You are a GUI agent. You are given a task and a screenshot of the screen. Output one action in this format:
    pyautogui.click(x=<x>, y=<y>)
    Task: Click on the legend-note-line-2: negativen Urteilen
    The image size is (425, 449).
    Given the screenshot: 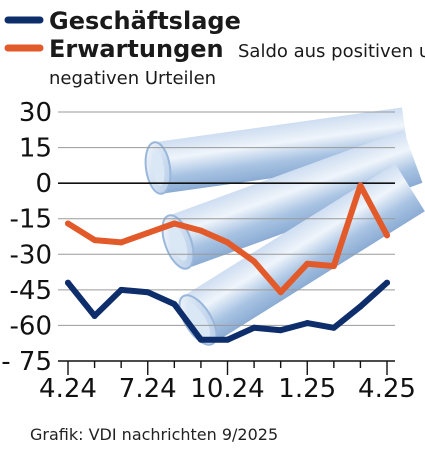 What is the action you would take?
    pyautogui.click(x=132, y=78)
    